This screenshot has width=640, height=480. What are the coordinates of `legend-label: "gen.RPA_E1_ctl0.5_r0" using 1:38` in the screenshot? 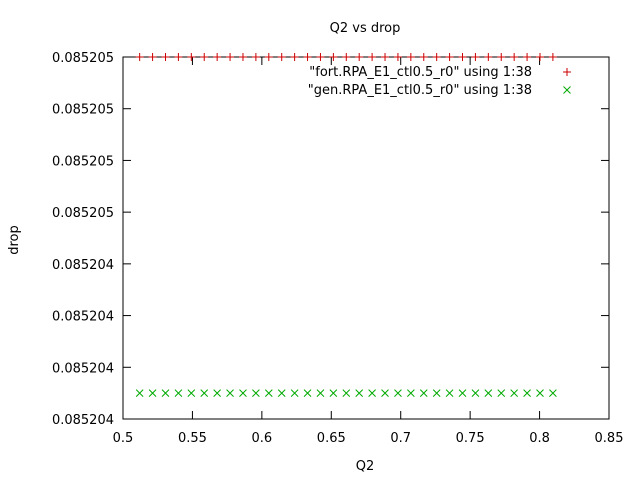 It's located at (420, 90).